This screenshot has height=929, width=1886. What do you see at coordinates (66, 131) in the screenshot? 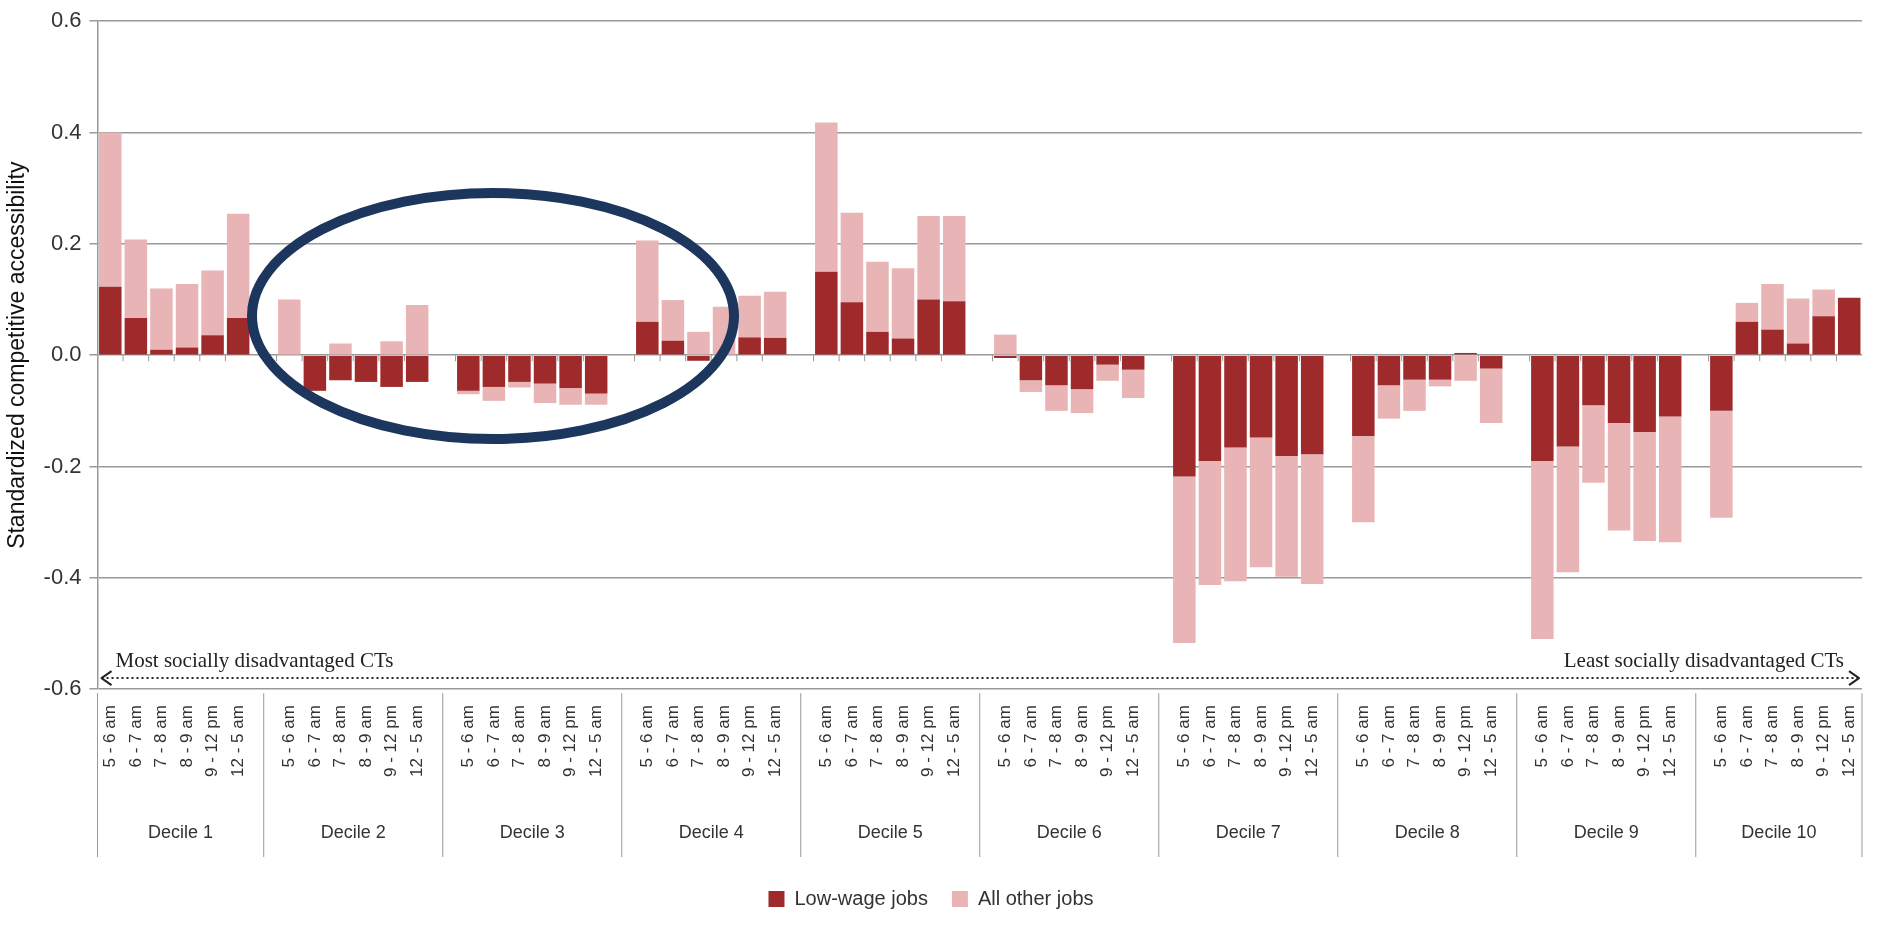
I see `y-tick-label: 0.4` at bounding box center [66, 131].